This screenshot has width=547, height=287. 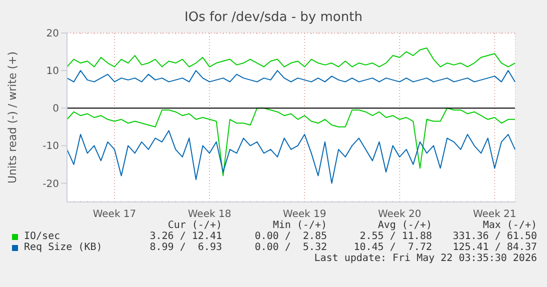 What do you see at coordinates (114, 214) in the screenshot?
I see `x-tick-label: Week 17` at bounding box center [114, 214].